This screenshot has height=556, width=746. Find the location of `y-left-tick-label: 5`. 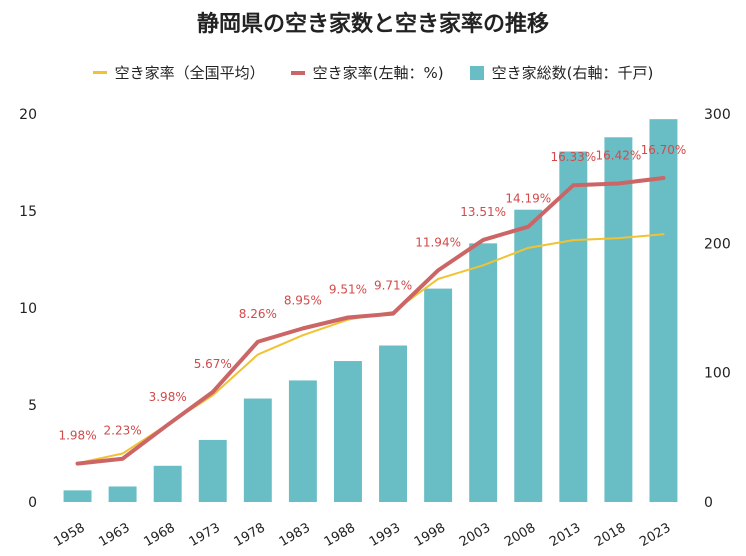

y-left-tick-label: 5 is located at coordinates (32, 406).